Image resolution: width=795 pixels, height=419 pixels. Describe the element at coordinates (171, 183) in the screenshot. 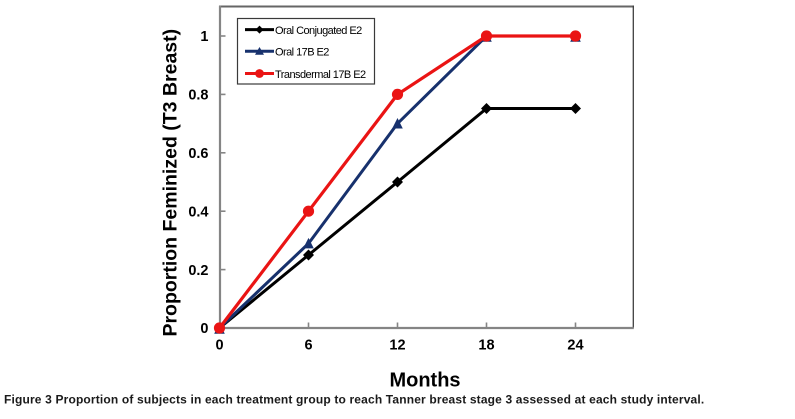

I see `svg-text:Proportion Feminized (T3 Breas: Proportion Feminized (T3 Breast)` at that location.